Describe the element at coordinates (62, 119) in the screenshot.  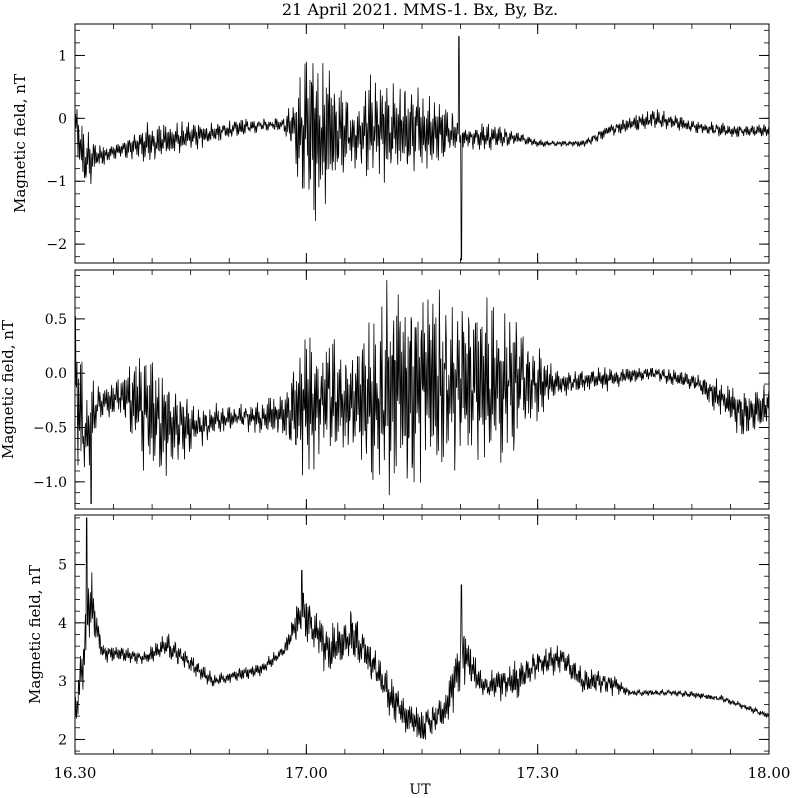
I see `y-tick-label: 0` at that location.